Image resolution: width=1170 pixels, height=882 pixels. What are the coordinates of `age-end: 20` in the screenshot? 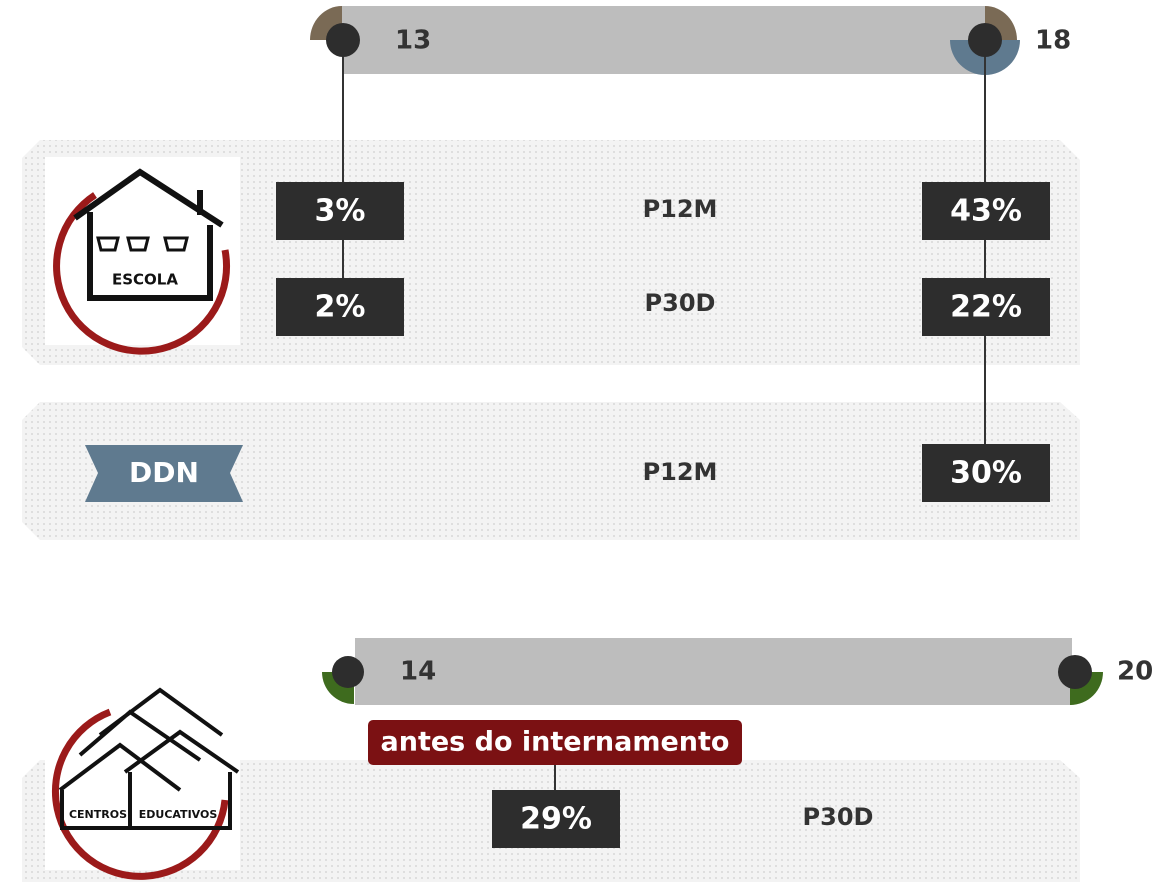 It's located at (1135, 672).